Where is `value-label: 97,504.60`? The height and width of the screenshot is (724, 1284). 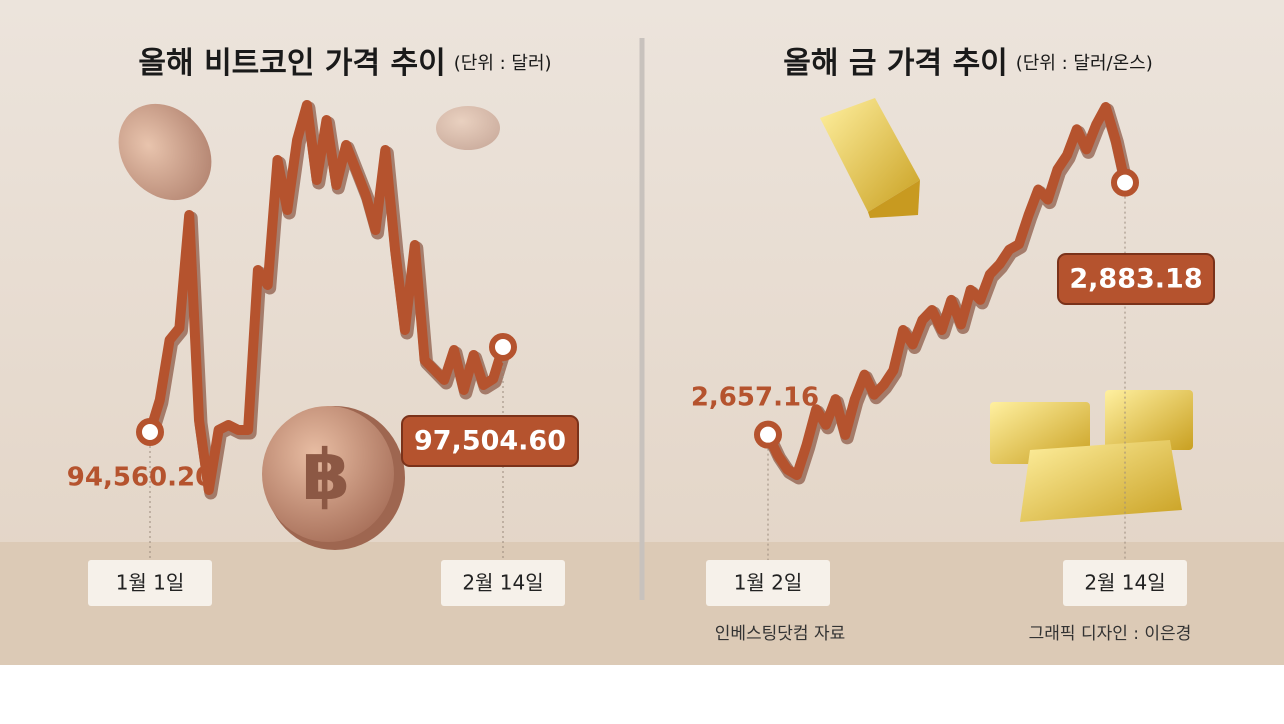 value-label: 97,504.60 is located at coordinates (490, 441).